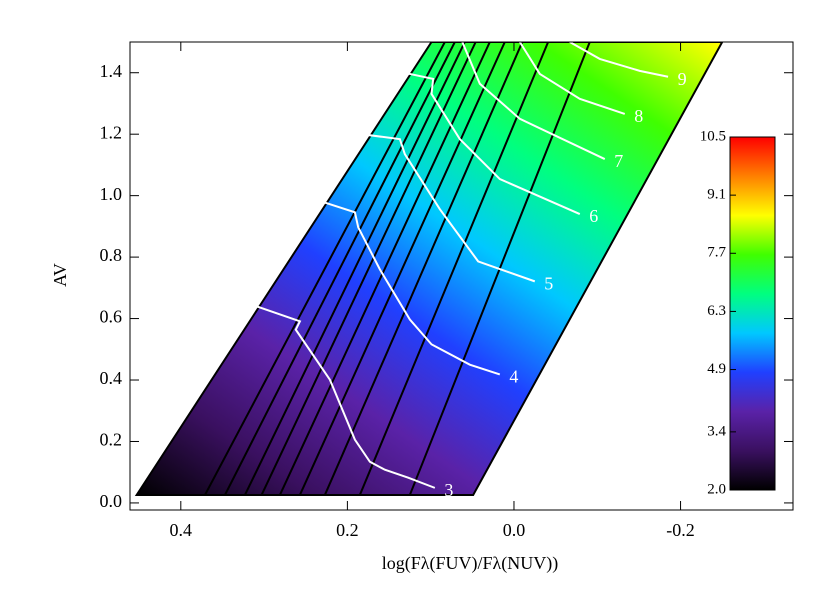 The height and width of the screenshot is (598, 830). What do you see at coordinates (716, 311) in the screenshot?
I see `colorbar-tick-label: 6.3` at bounding box center [716, 311].